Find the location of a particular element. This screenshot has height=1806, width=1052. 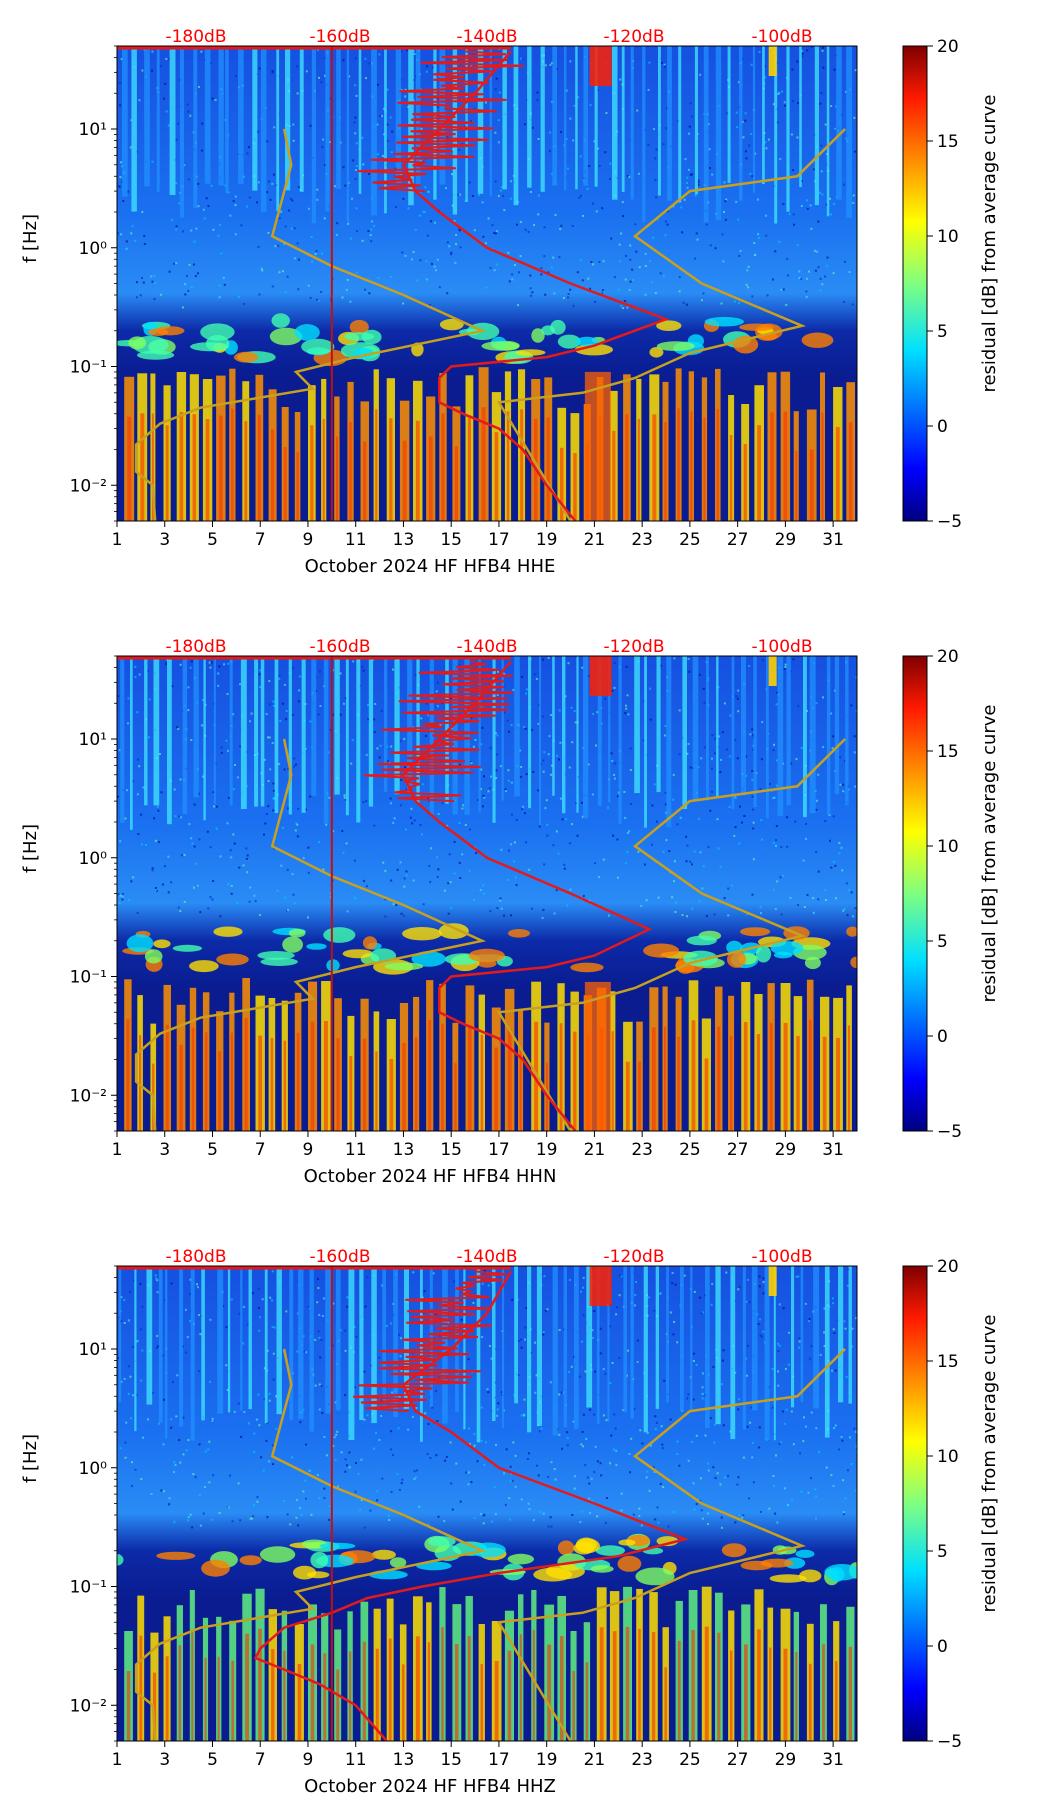

x-axis-label: October 2024 HF HFB4 HHE is located at coordinates (430, 566).